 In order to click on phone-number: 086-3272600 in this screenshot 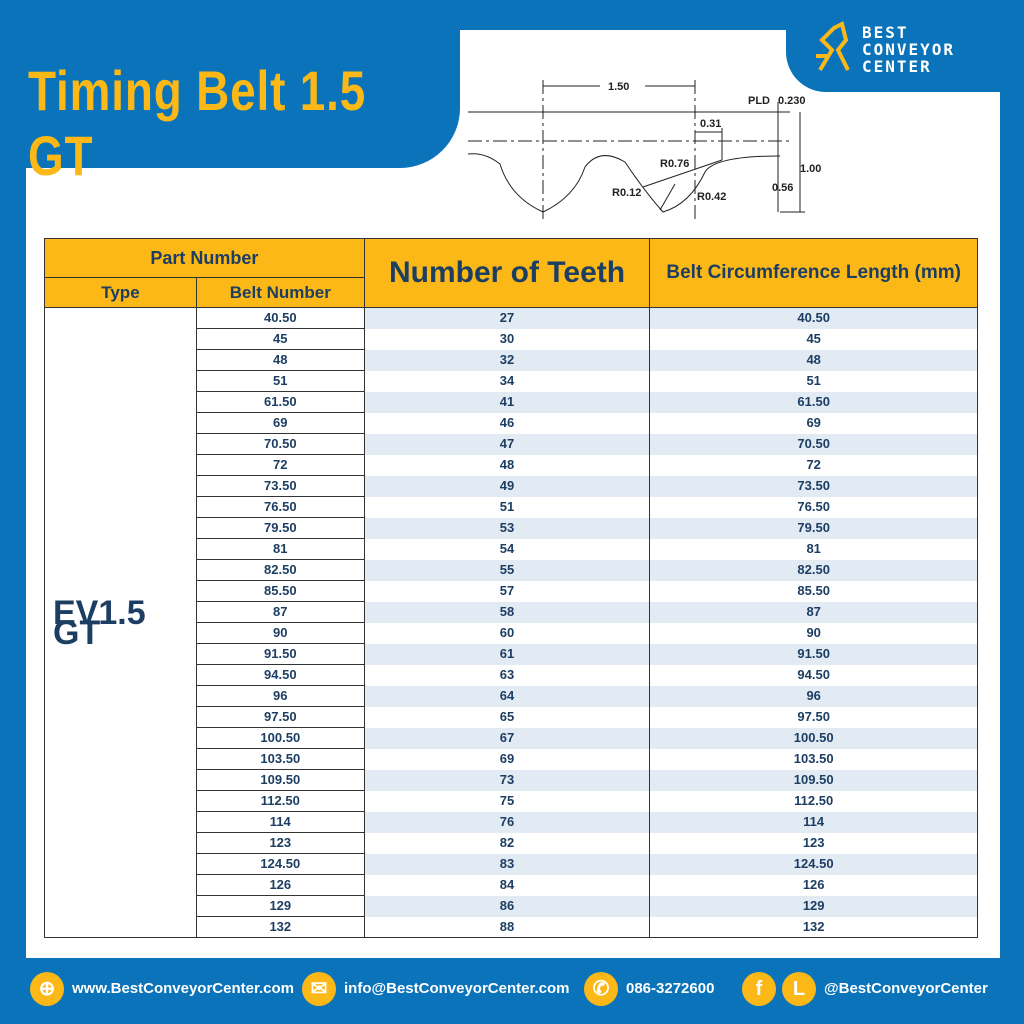, I will do `click(670, 988)`.